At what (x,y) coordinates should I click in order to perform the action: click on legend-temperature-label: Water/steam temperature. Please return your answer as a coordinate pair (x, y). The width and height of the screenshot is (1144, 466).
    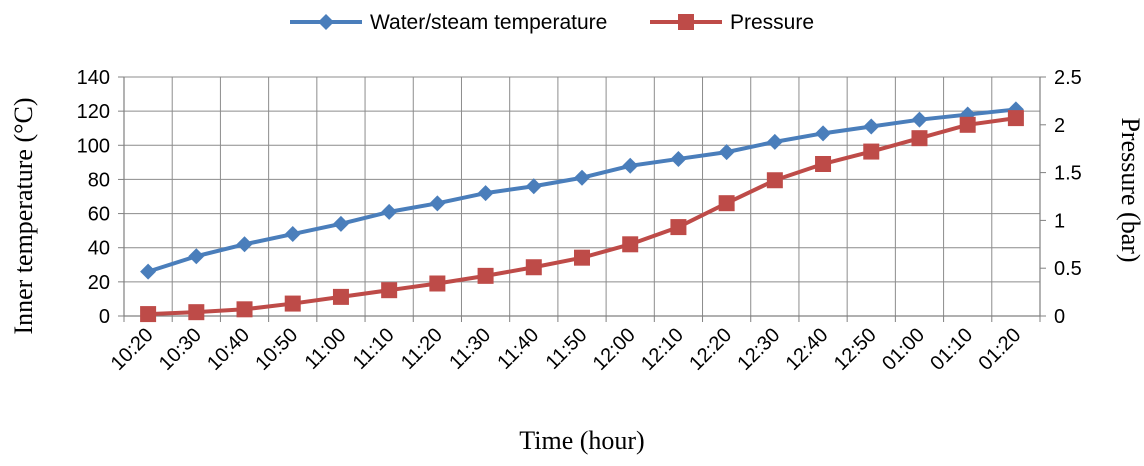
    Looking at the image, I should click on (488, 22).